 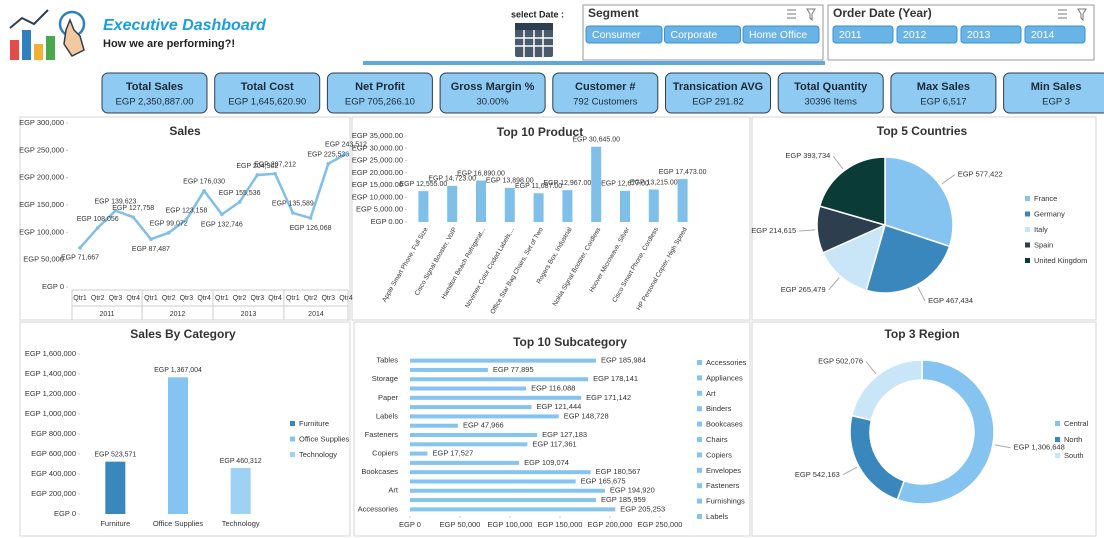 I want to click on data-label: EGP 116,088, so click(x=553, y=388).